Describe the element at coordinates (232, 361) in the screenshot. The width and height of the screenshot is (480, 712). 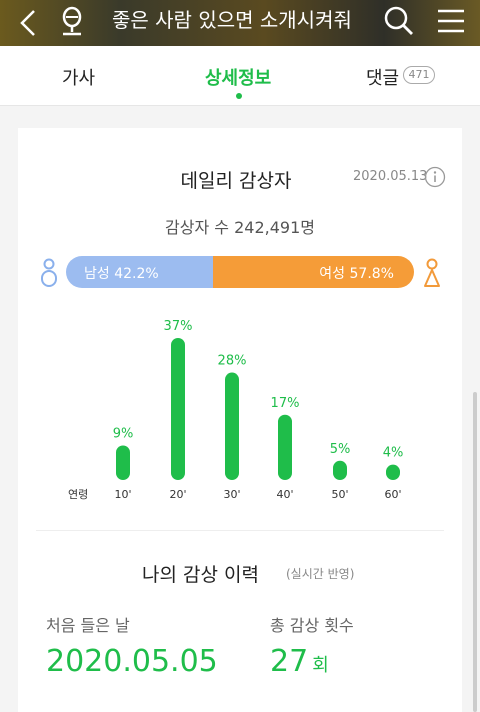
I see `age-percent-label: 28%` at that location.